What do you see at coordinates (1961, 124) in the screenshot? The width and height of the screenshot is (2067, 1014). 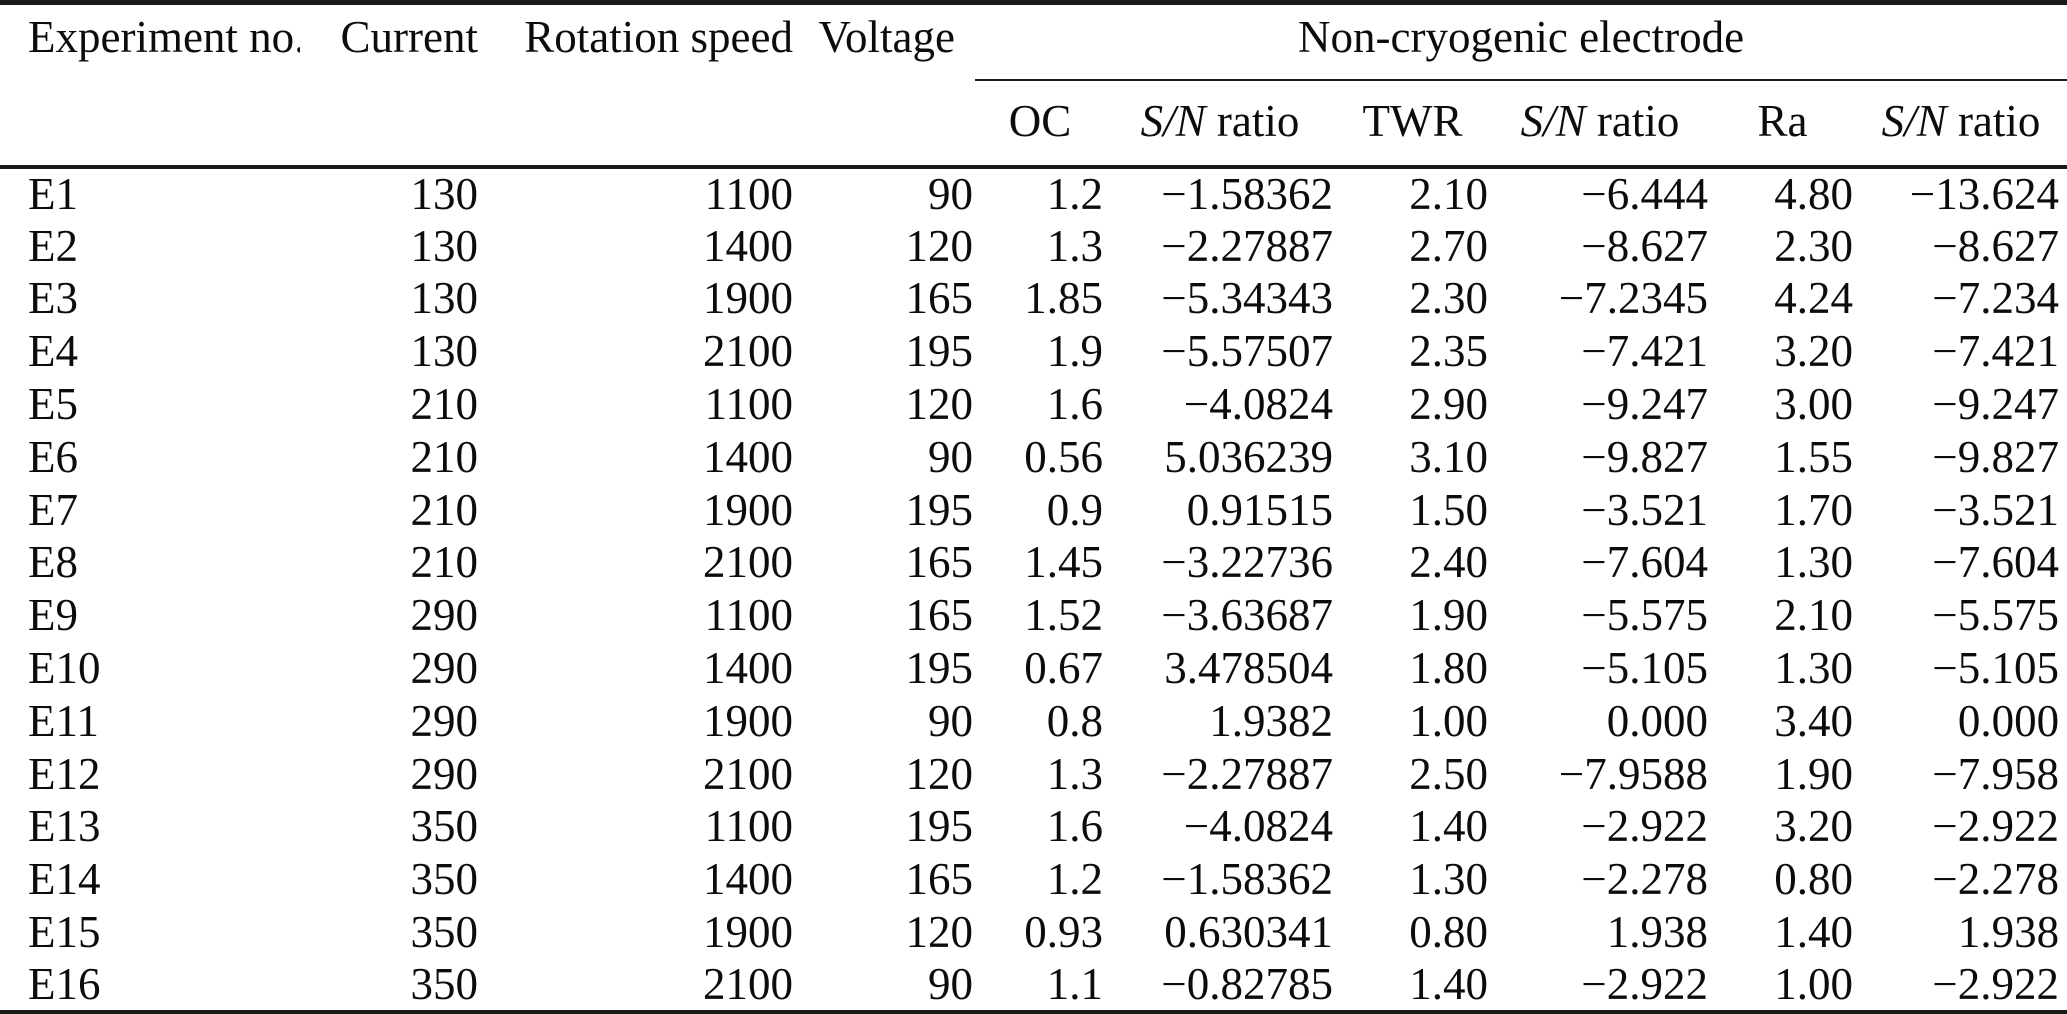 I see `subheader-sn-ratio-5: S/N ratio` at bounding box center [1961, 124].